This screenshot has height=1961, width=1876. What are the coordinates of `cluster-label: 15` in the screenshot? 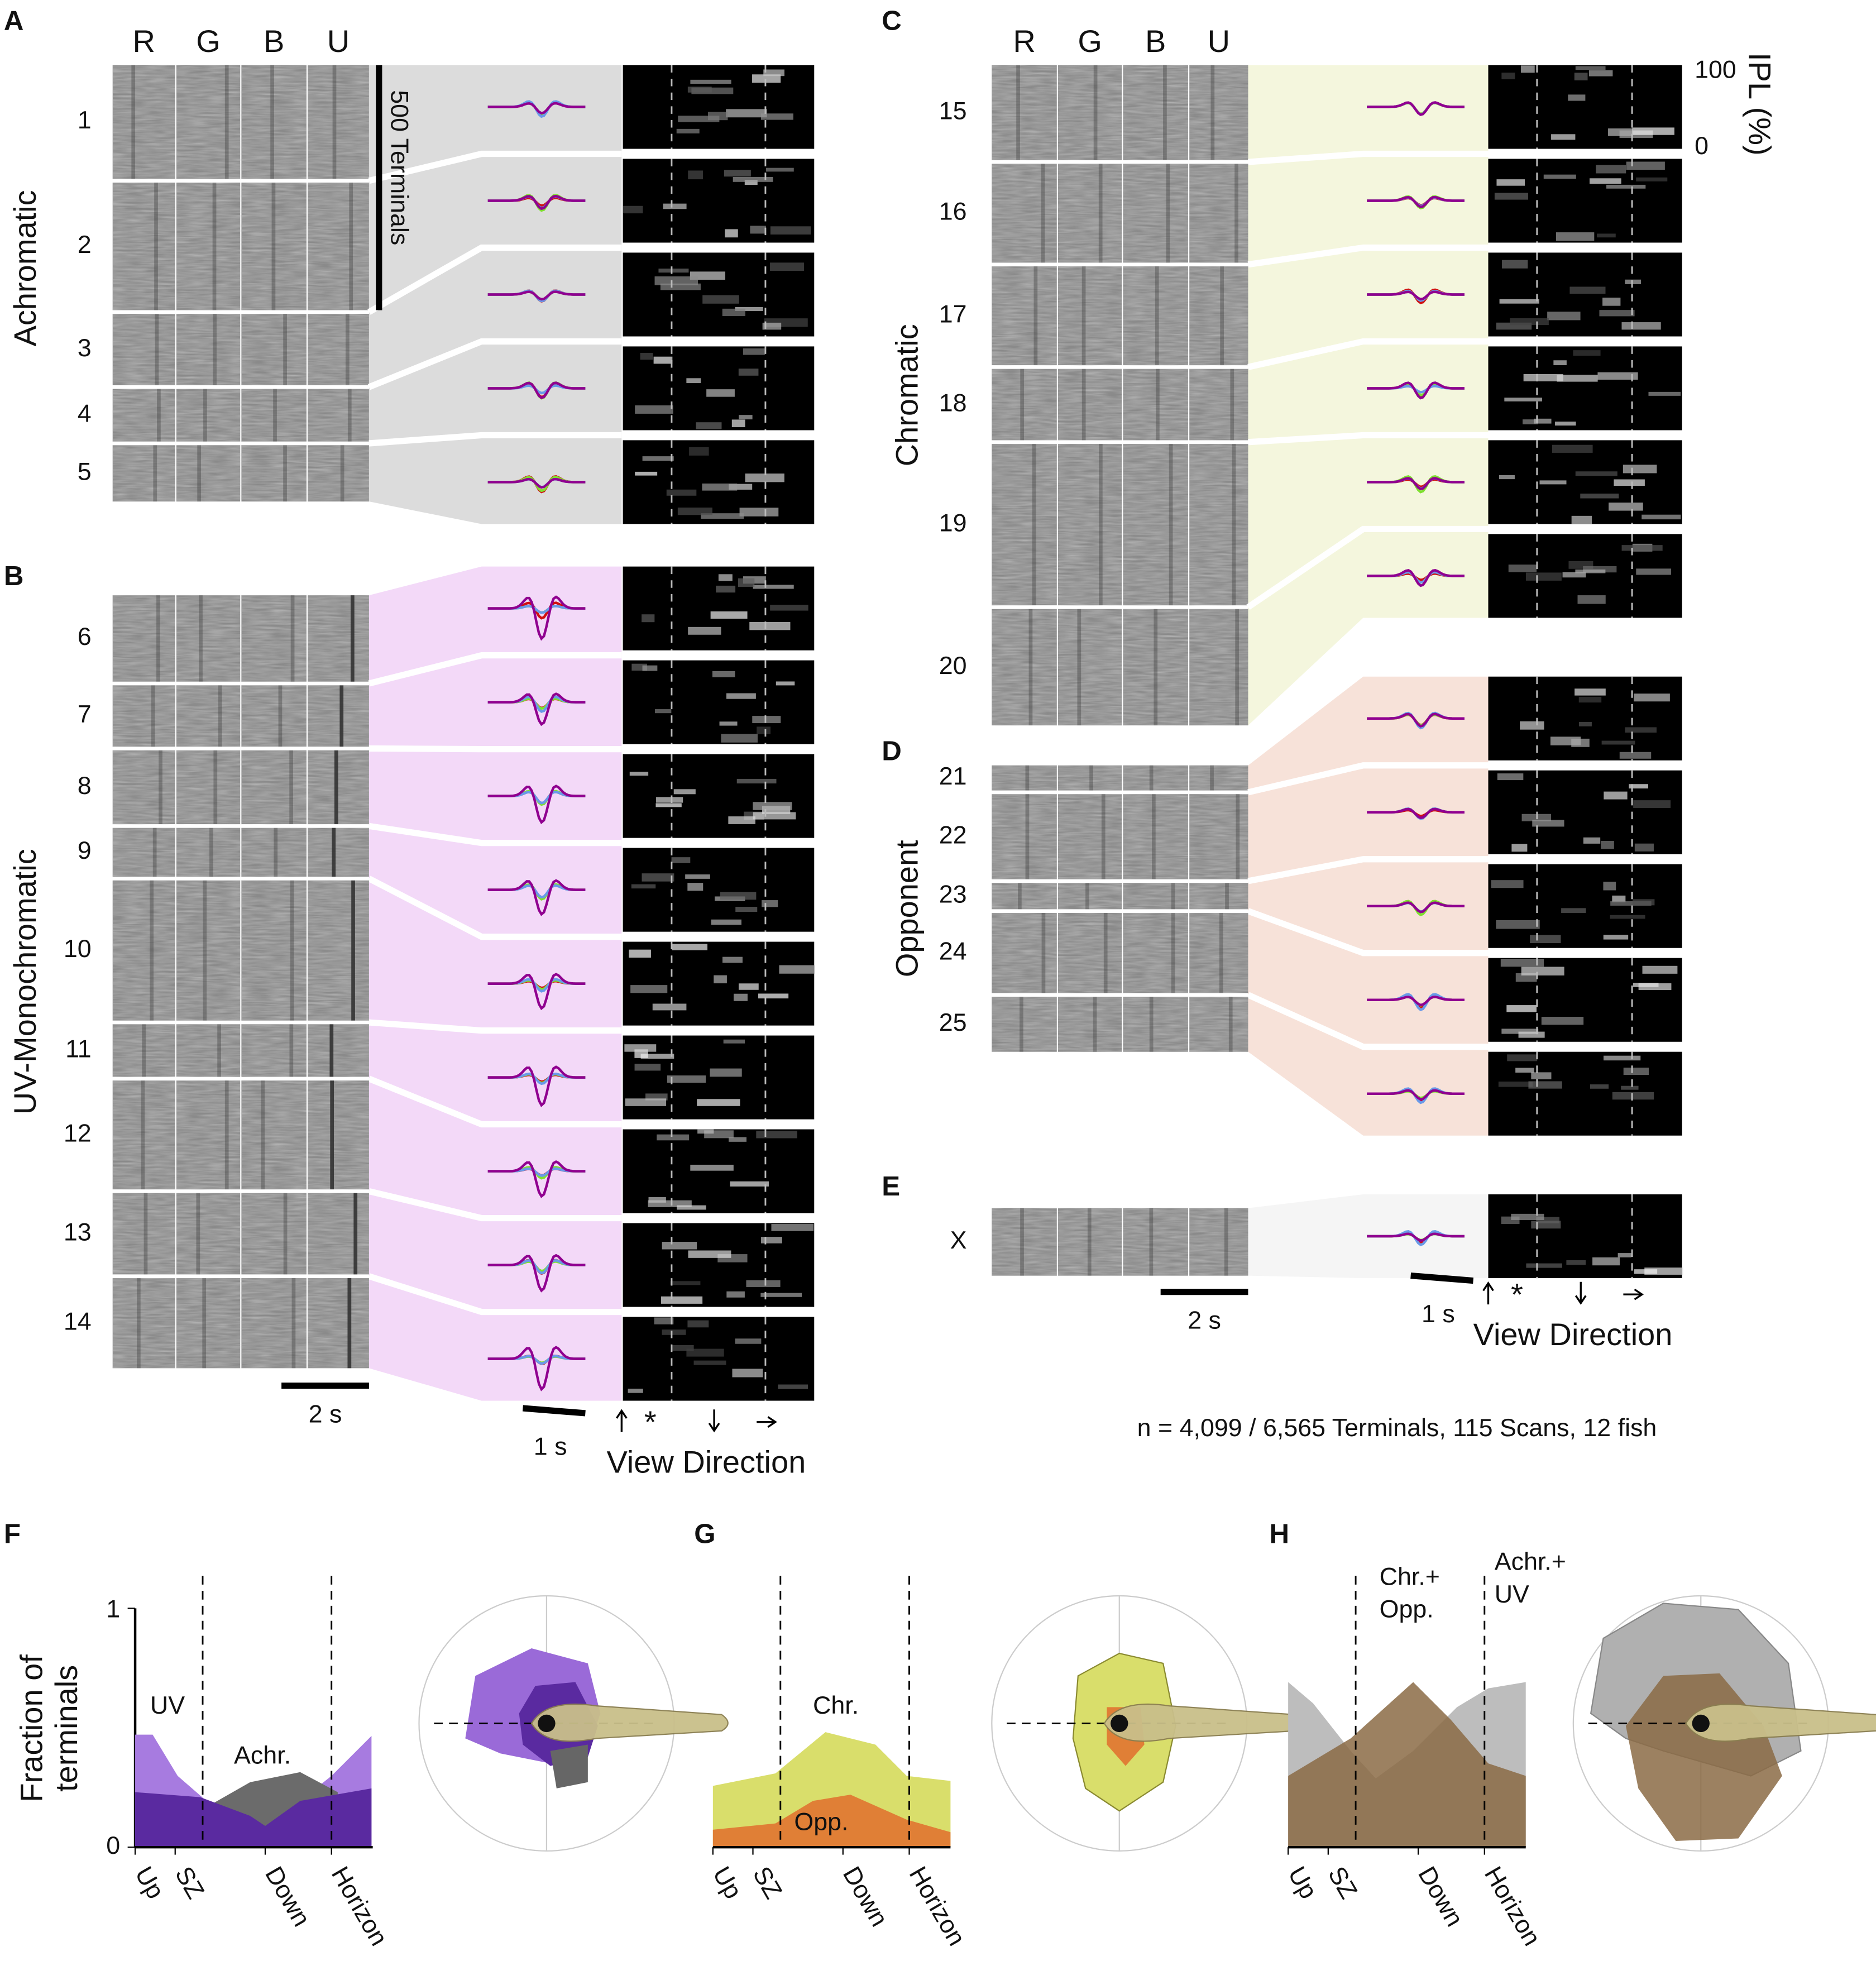 It's located at (953, 111).